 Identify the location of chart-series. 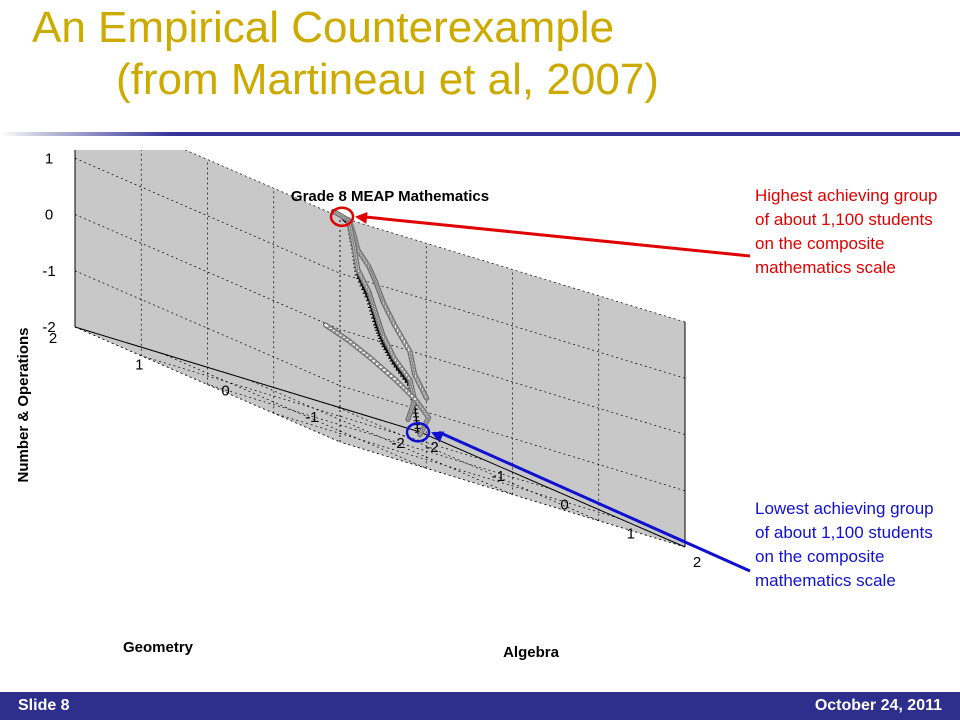
(377, 323).